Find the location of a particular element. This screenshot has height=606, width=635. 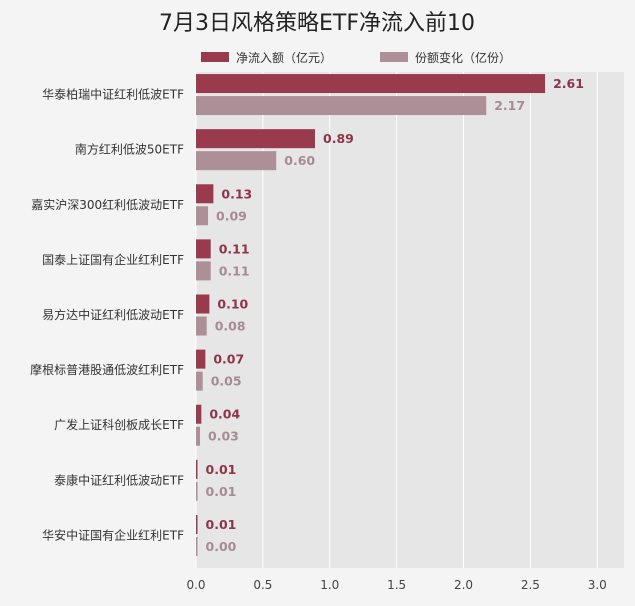

legend-swatch-net-inflow is located at coordinates (215, 57).